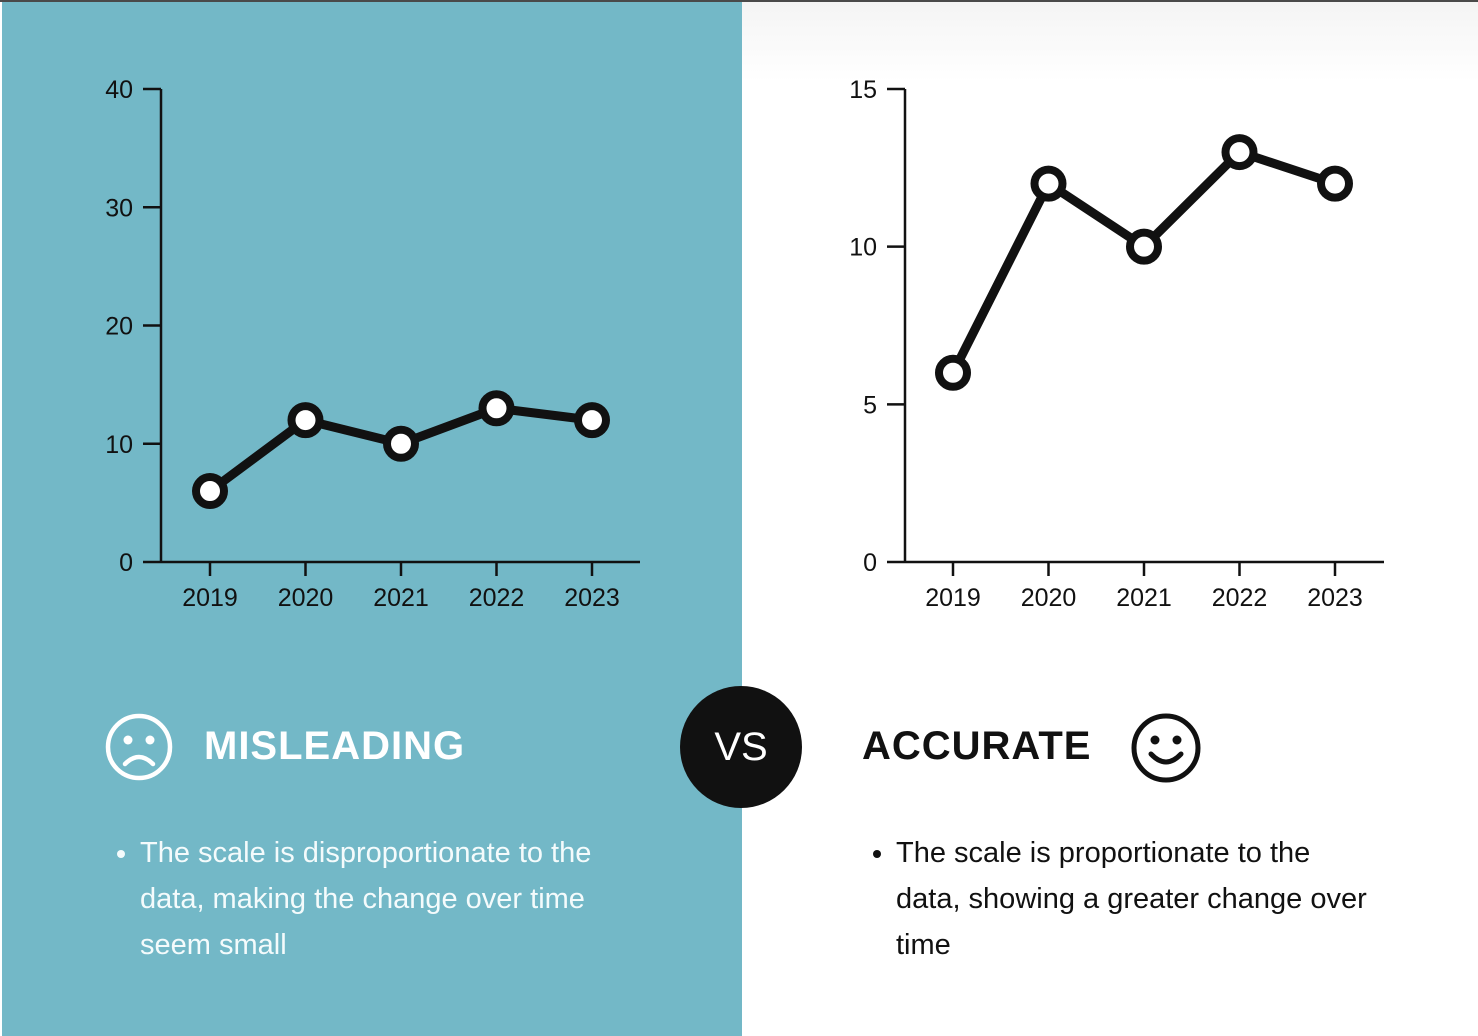 The image size is (1478, 1036). Describe the element at coordinates (739, 1) in the screenshot. I see `top-border` at that location.